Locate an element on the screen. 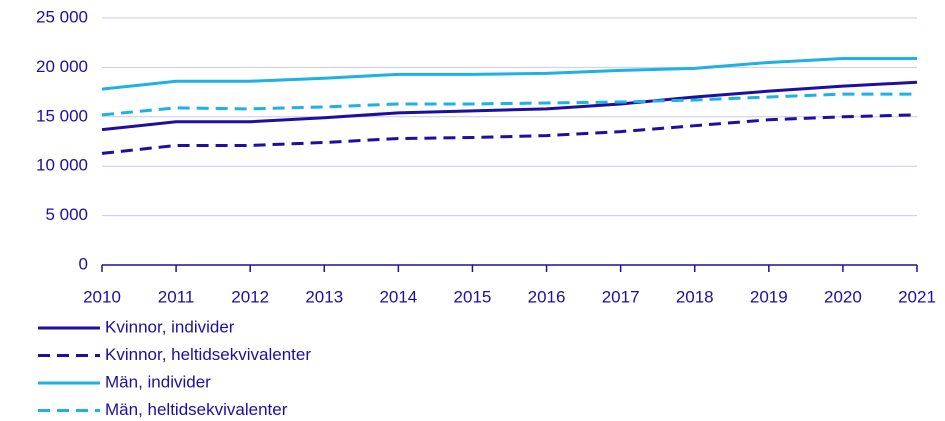  y-tick-label: 5 000 is located at coordinates (66, 214).